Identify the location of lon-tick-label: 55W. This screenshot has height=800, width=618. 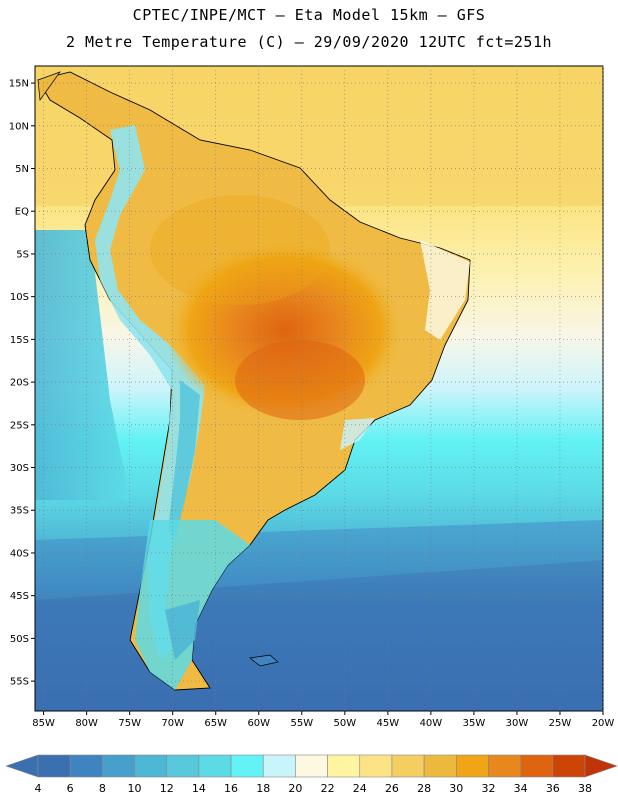
(301, 723).